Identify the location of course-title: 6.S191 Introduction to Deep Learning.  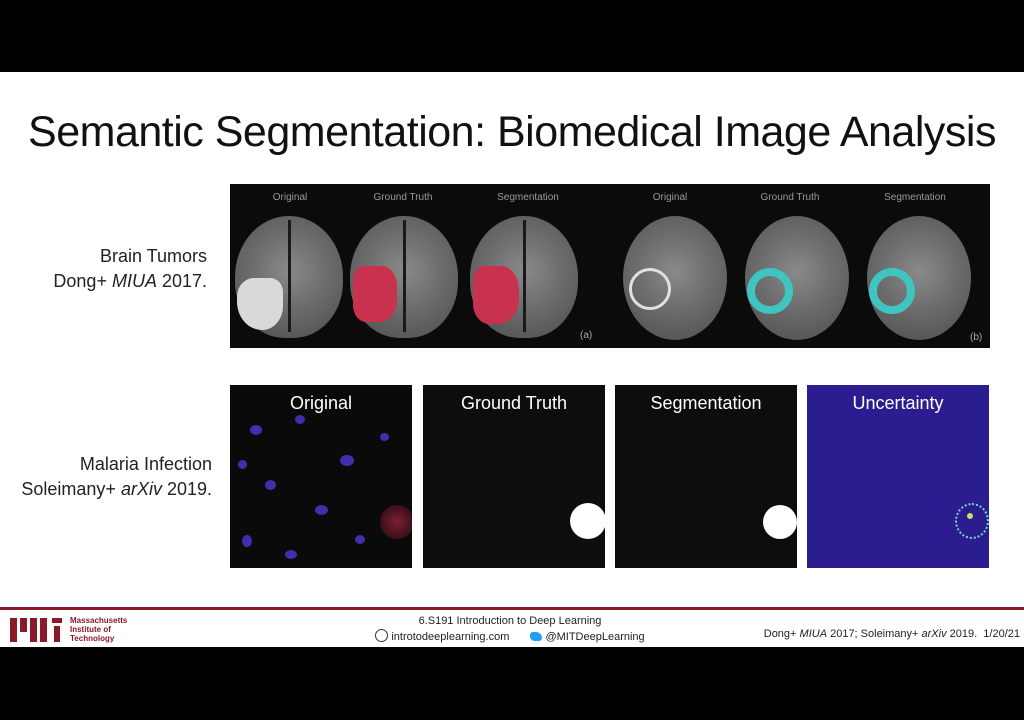
(510, 621).